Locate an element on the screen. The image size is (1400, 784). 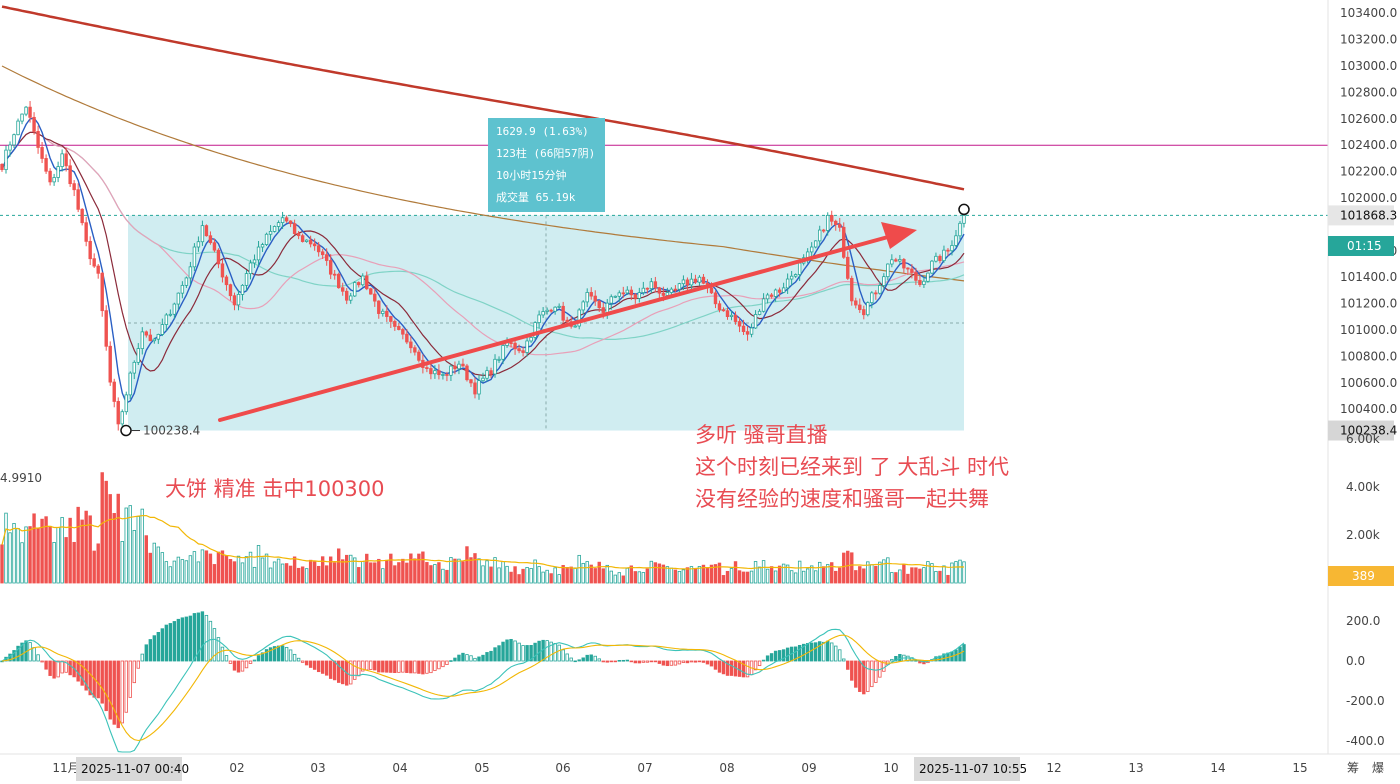
time-tick-label: 10 is located at coordinates (890, 768).